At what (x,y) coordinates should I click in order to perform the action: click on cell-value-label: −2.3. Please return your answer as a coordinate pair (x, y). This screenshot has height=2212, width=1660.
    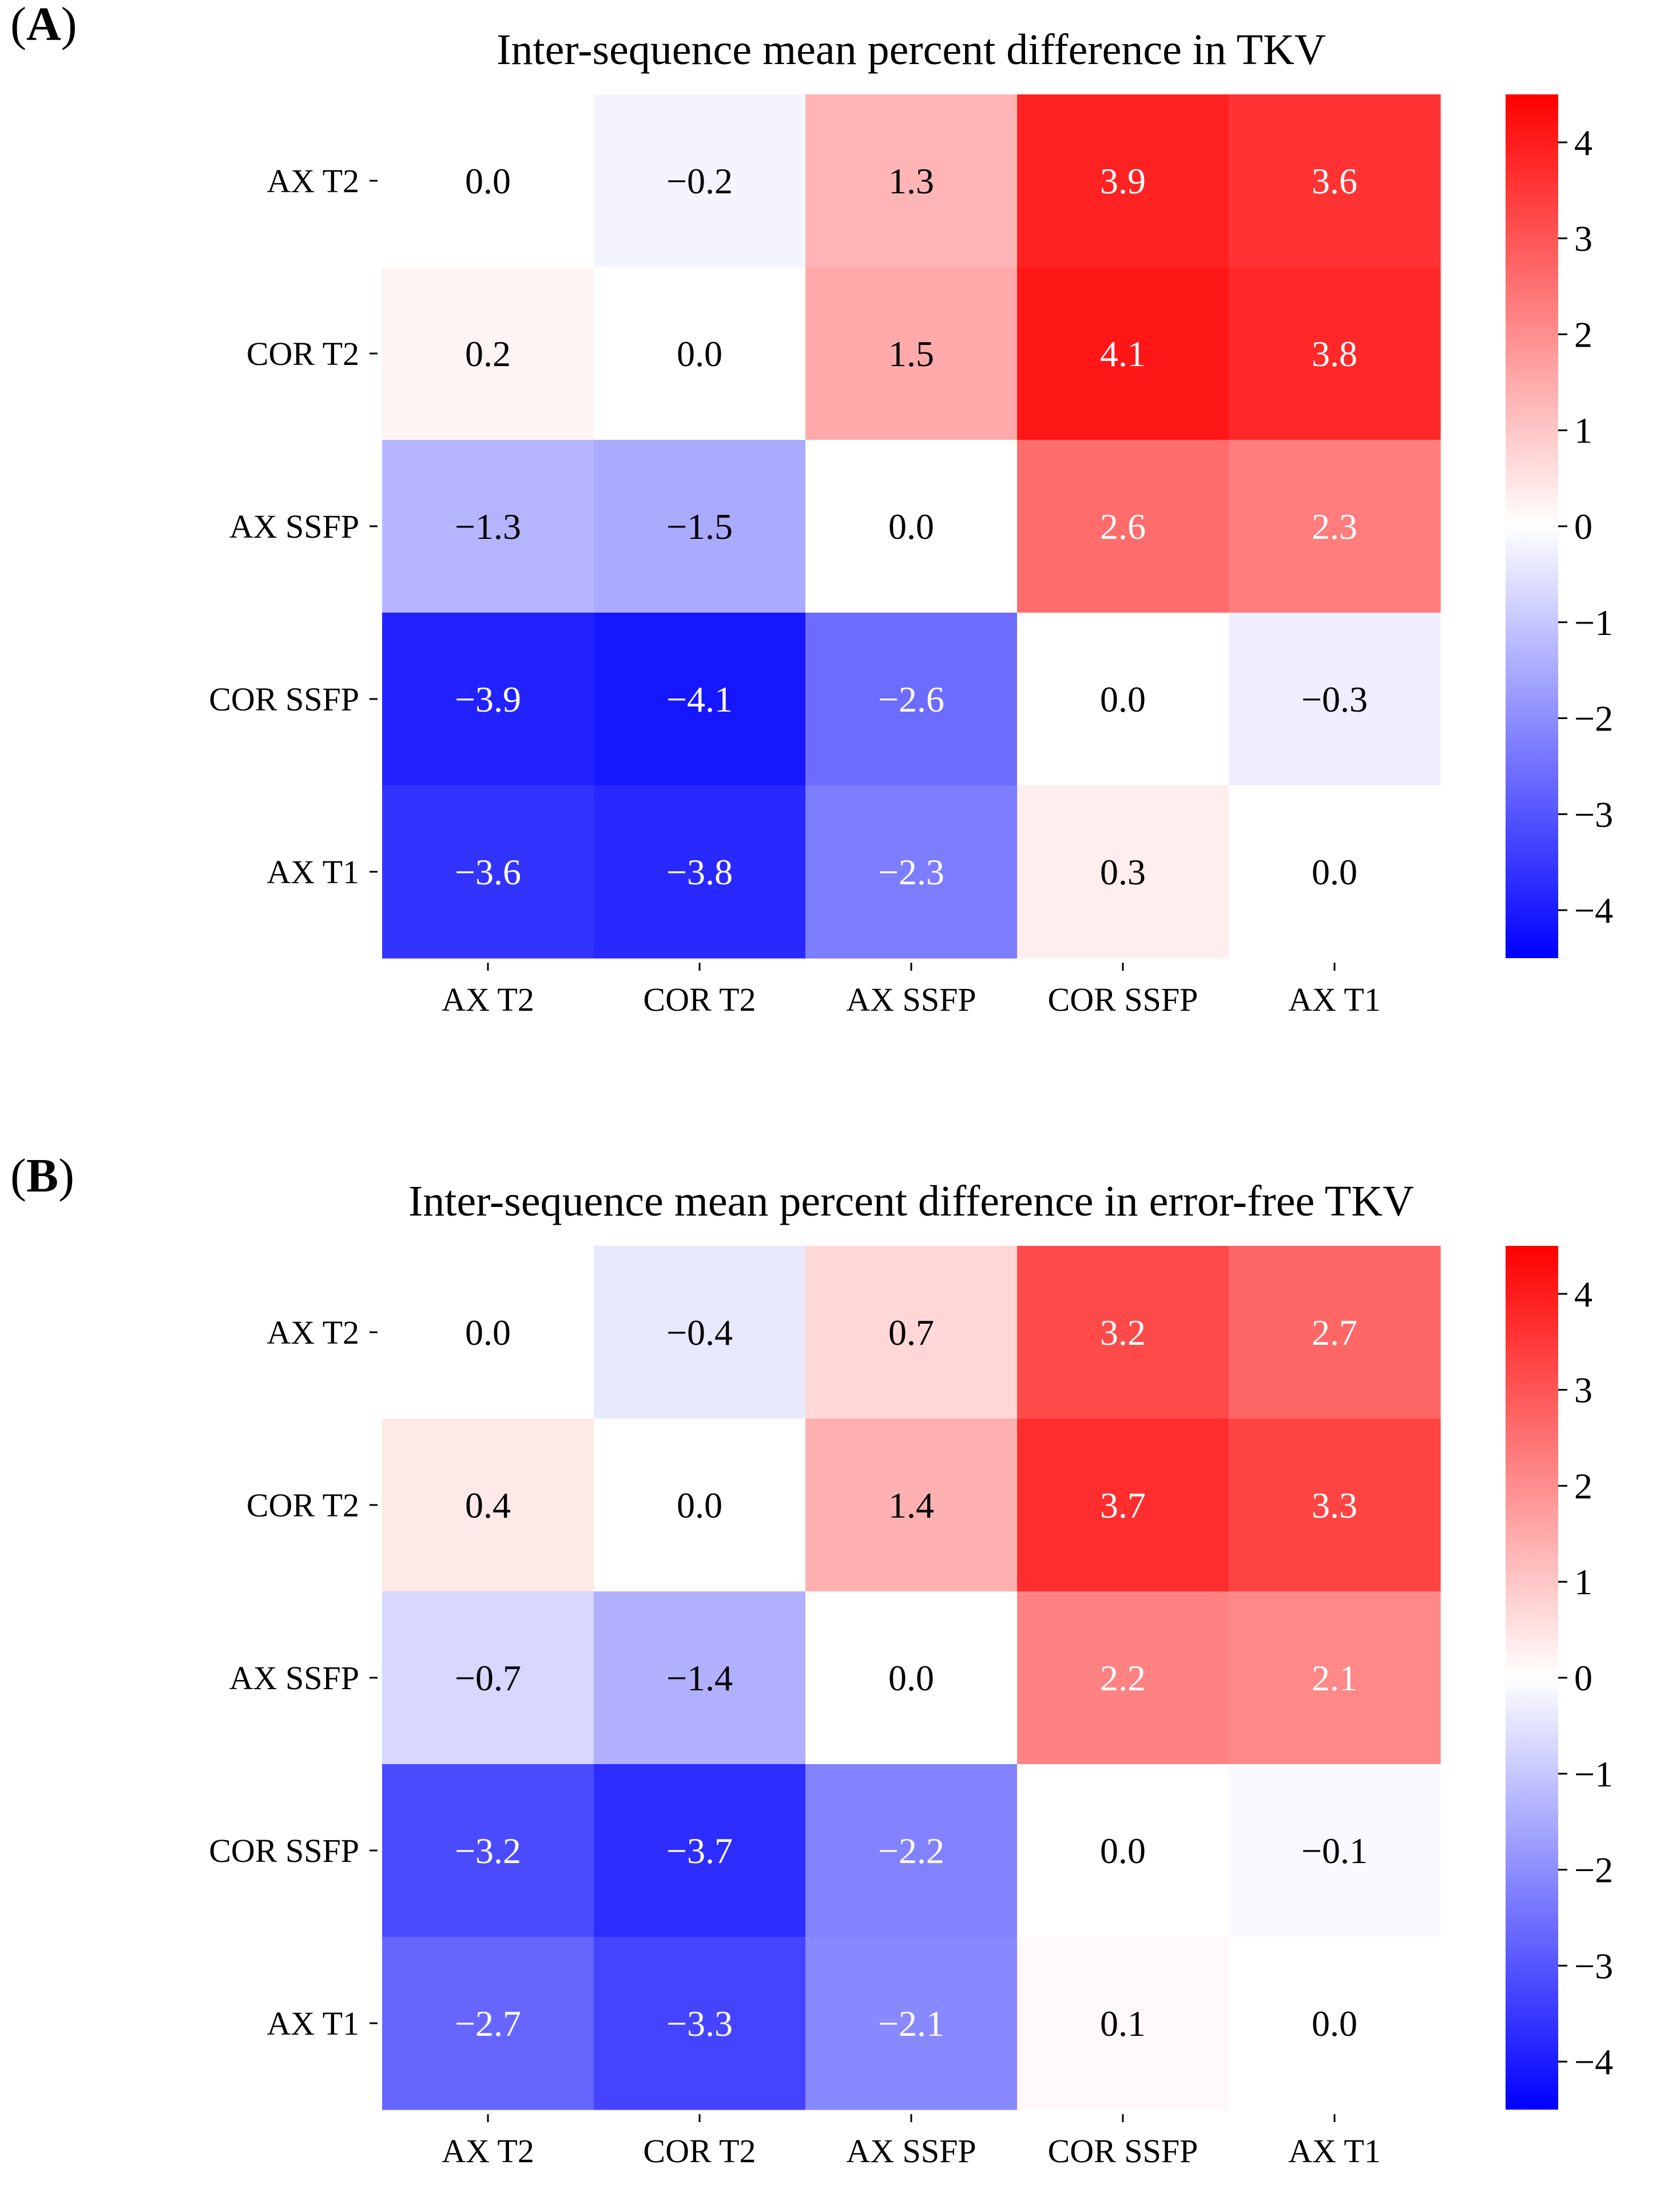
    Looking at the image, I should click on (911, 872).